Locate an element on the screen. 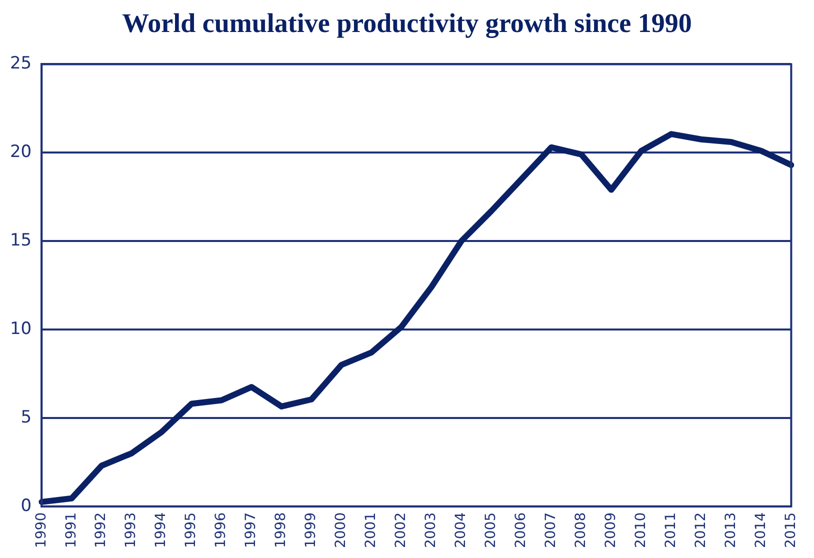 The width and height of the screenshot is (814, 558). y-tick-label: 20 is located at coordinates (21, 152).